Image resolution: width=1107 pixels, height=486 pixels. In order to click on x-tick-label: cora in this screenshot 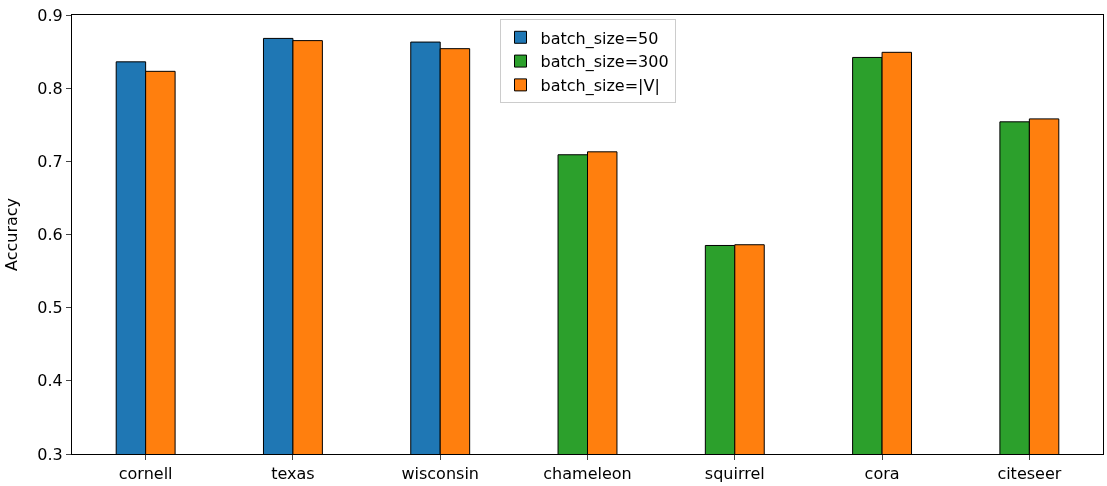, I will do `click(882, 474)`.